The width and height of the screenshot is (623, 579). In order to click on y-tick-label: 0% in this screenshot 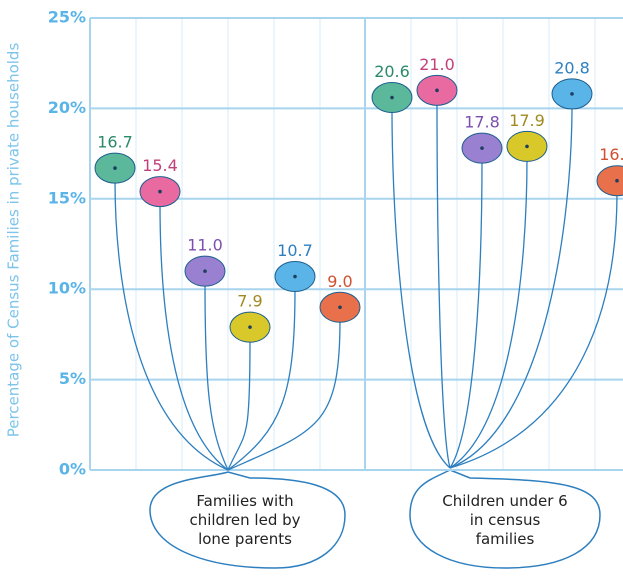, I will do `click(72, 469)`.